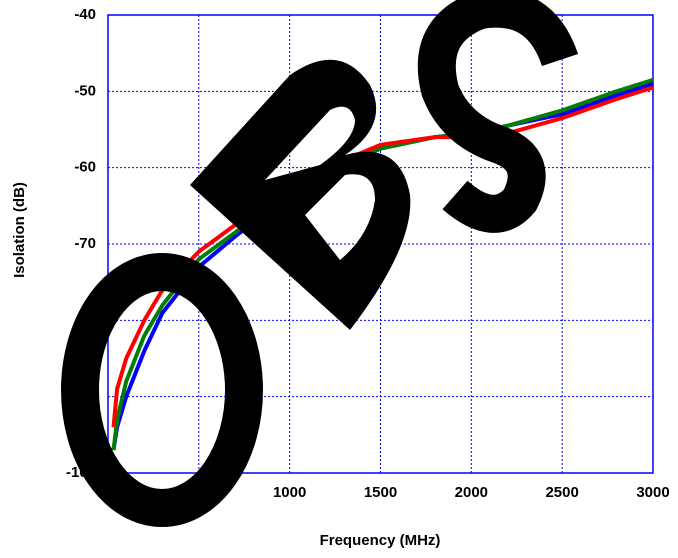 The image size is (678, 558). Describe the element at coordinates (652, 492) in the screenshot. I see `x-tick-label: 3000` at that location.